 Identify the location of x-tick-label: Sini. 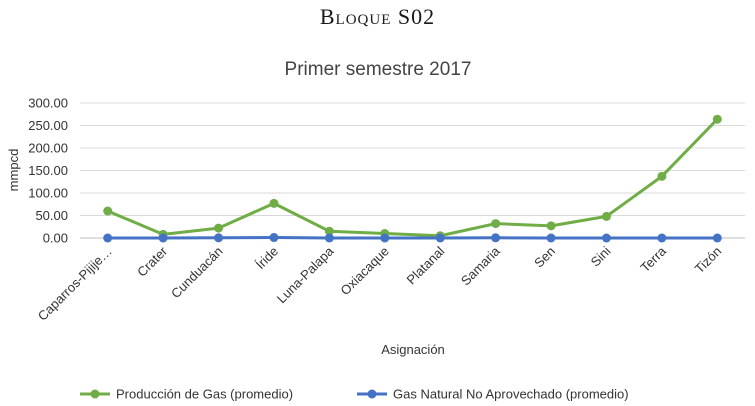
(601, 256).